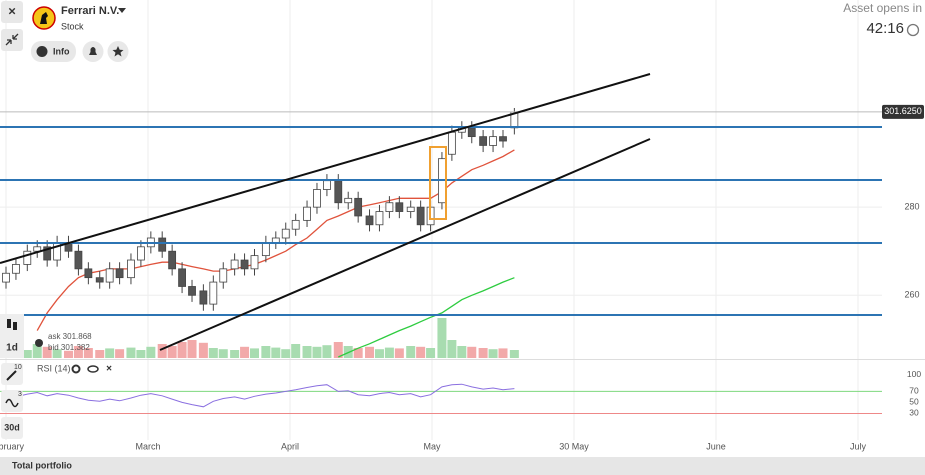  What do you see at coordinates (903, 111) in the screenshot?
I see `last-price-label: 301.6250` at bounding box center [903, 111].